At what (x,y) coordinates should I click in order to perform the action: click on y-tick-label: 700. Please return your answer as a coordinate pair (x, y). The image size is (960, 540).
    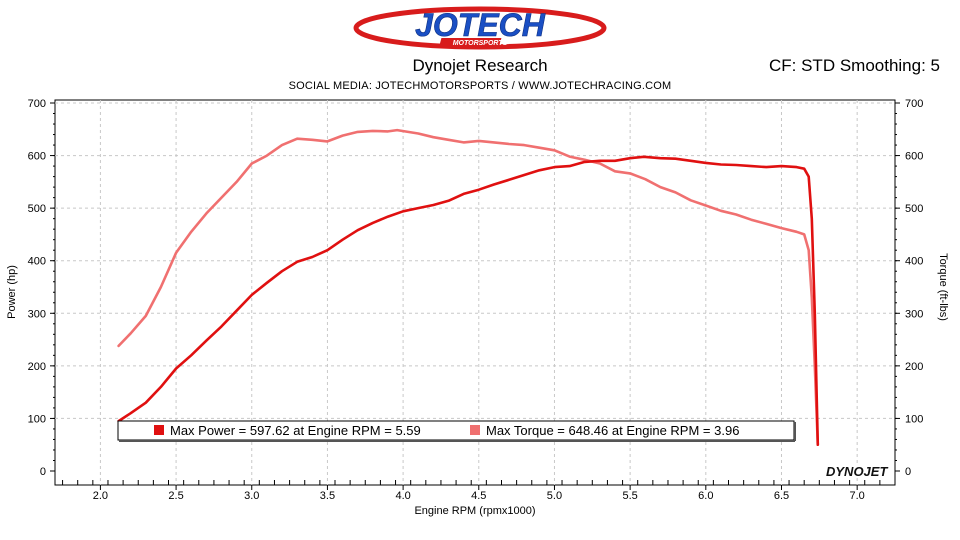
    Looking at the image, I should click on (37, 104).